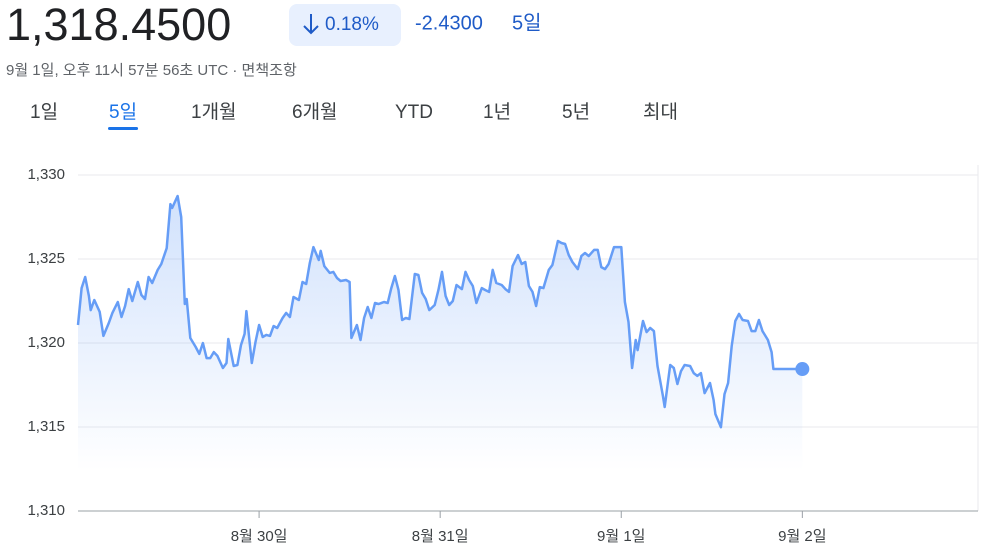  I want to click on price: 1,318.4500, so click(118, 25).